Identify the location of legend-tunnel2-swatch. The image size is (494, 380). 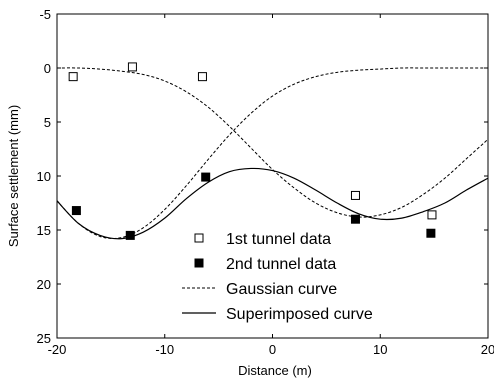
(199, 263).